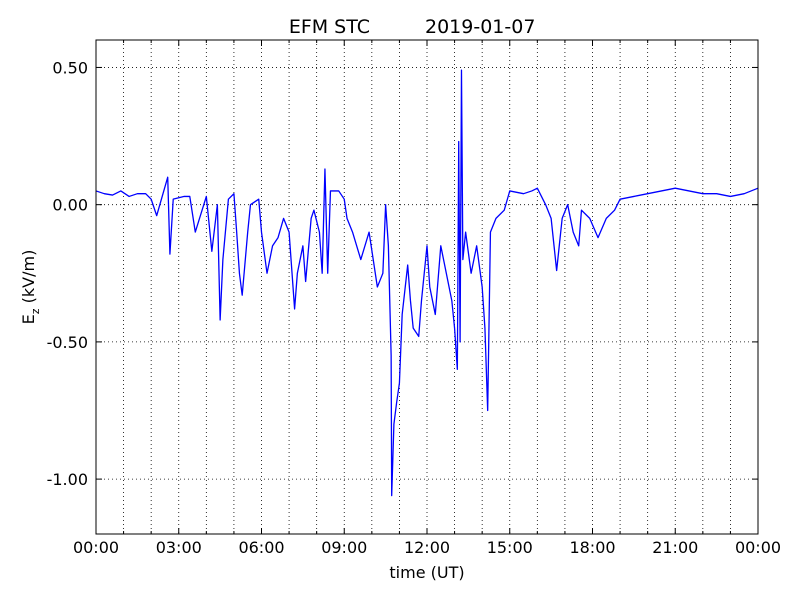 This screenshot has width=800, height=600. I want to click on x-tick-label: 03:00, so click(179, 547).